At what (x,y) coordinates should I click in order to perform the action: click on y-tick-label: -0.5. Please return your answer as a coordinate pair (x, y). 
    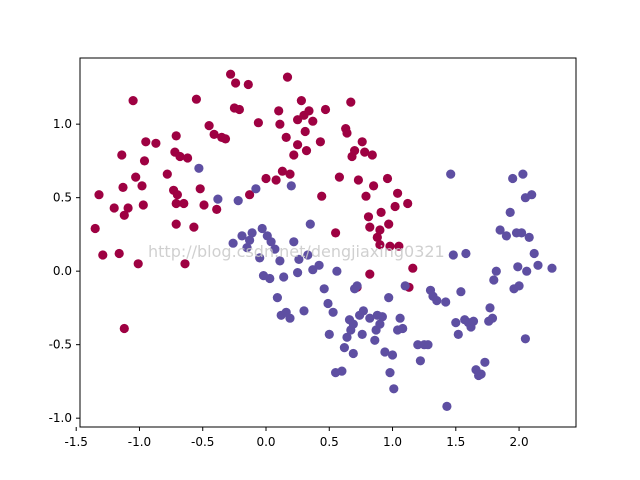
    Looking at the image, I should click on (60, 345).